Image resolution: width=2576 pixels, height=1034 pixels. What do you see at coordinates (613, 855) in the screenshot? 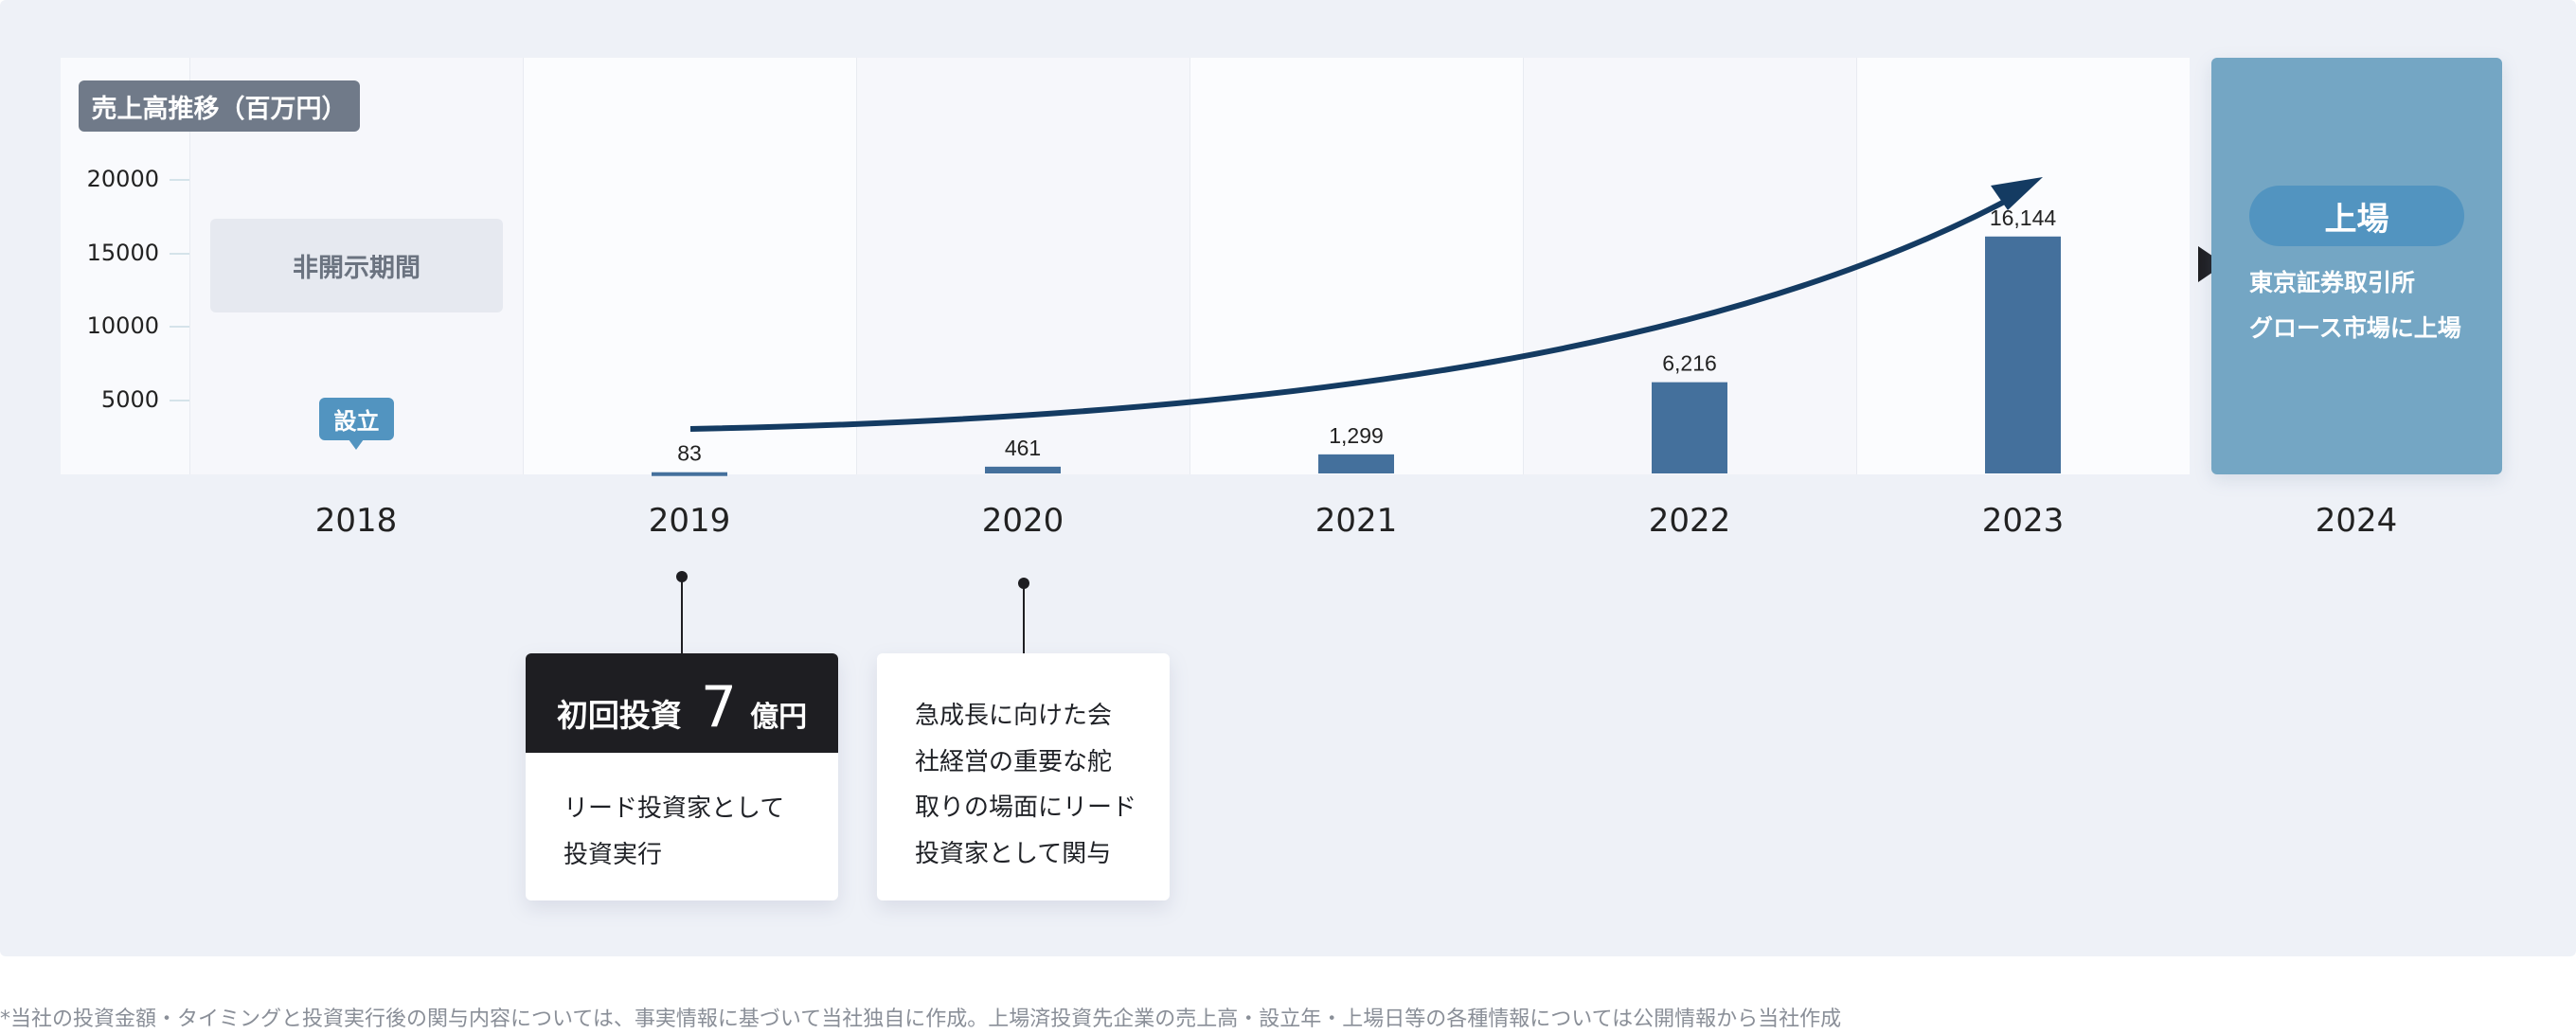
I see `card-line: 投資実行` at bounding box center [613, 855].